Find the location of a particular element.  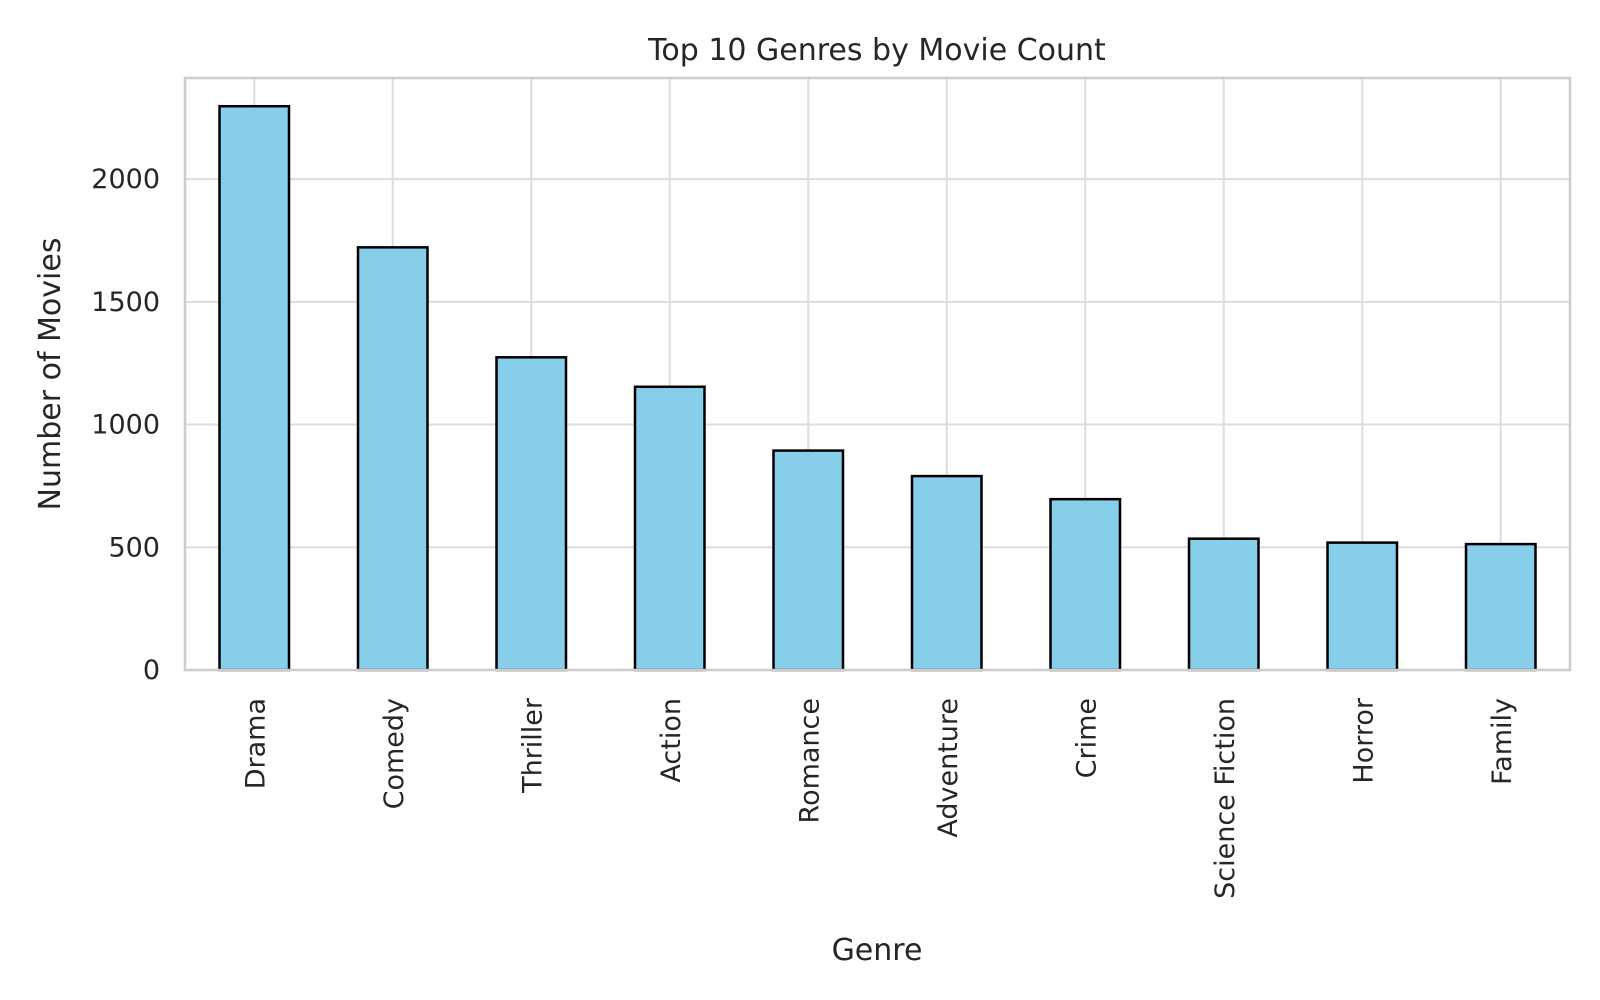

x-tick-label: Comedy is located at coordinates (394, 753).